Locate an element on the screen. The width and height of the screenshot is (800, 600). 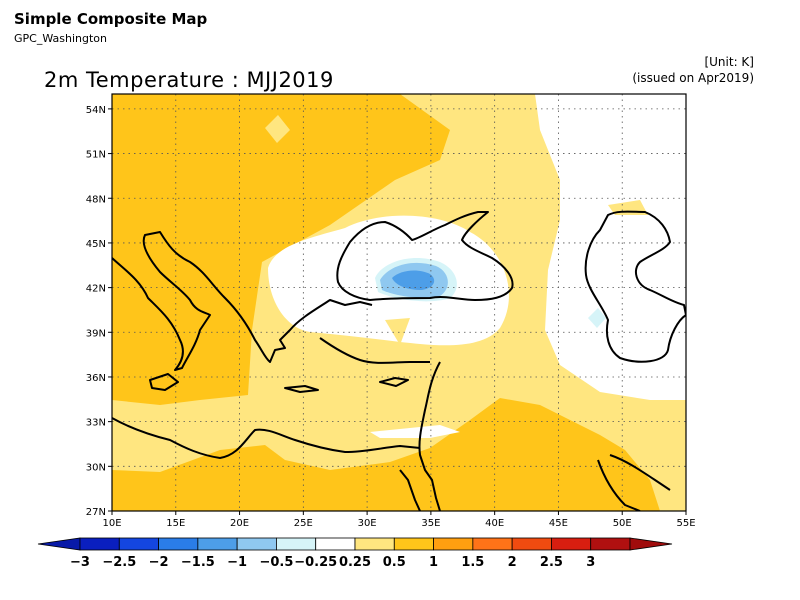
coast-caspian-sea is located at coordinates (635, 286).